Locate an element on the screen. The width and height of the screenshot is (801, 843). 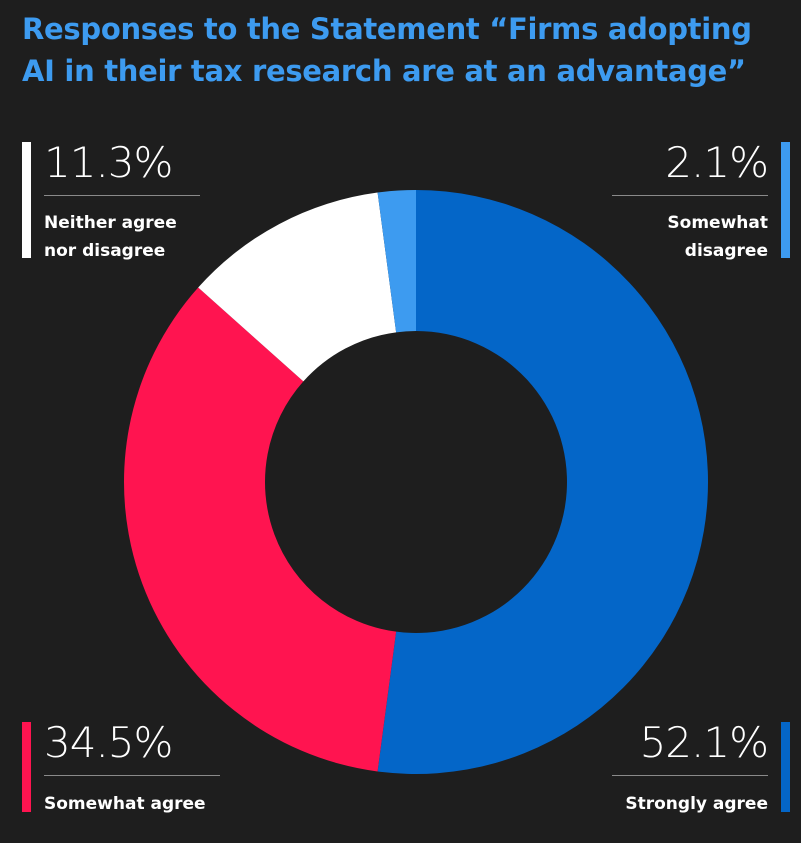
callout-neither-divider is located at coordinates (122, 195).